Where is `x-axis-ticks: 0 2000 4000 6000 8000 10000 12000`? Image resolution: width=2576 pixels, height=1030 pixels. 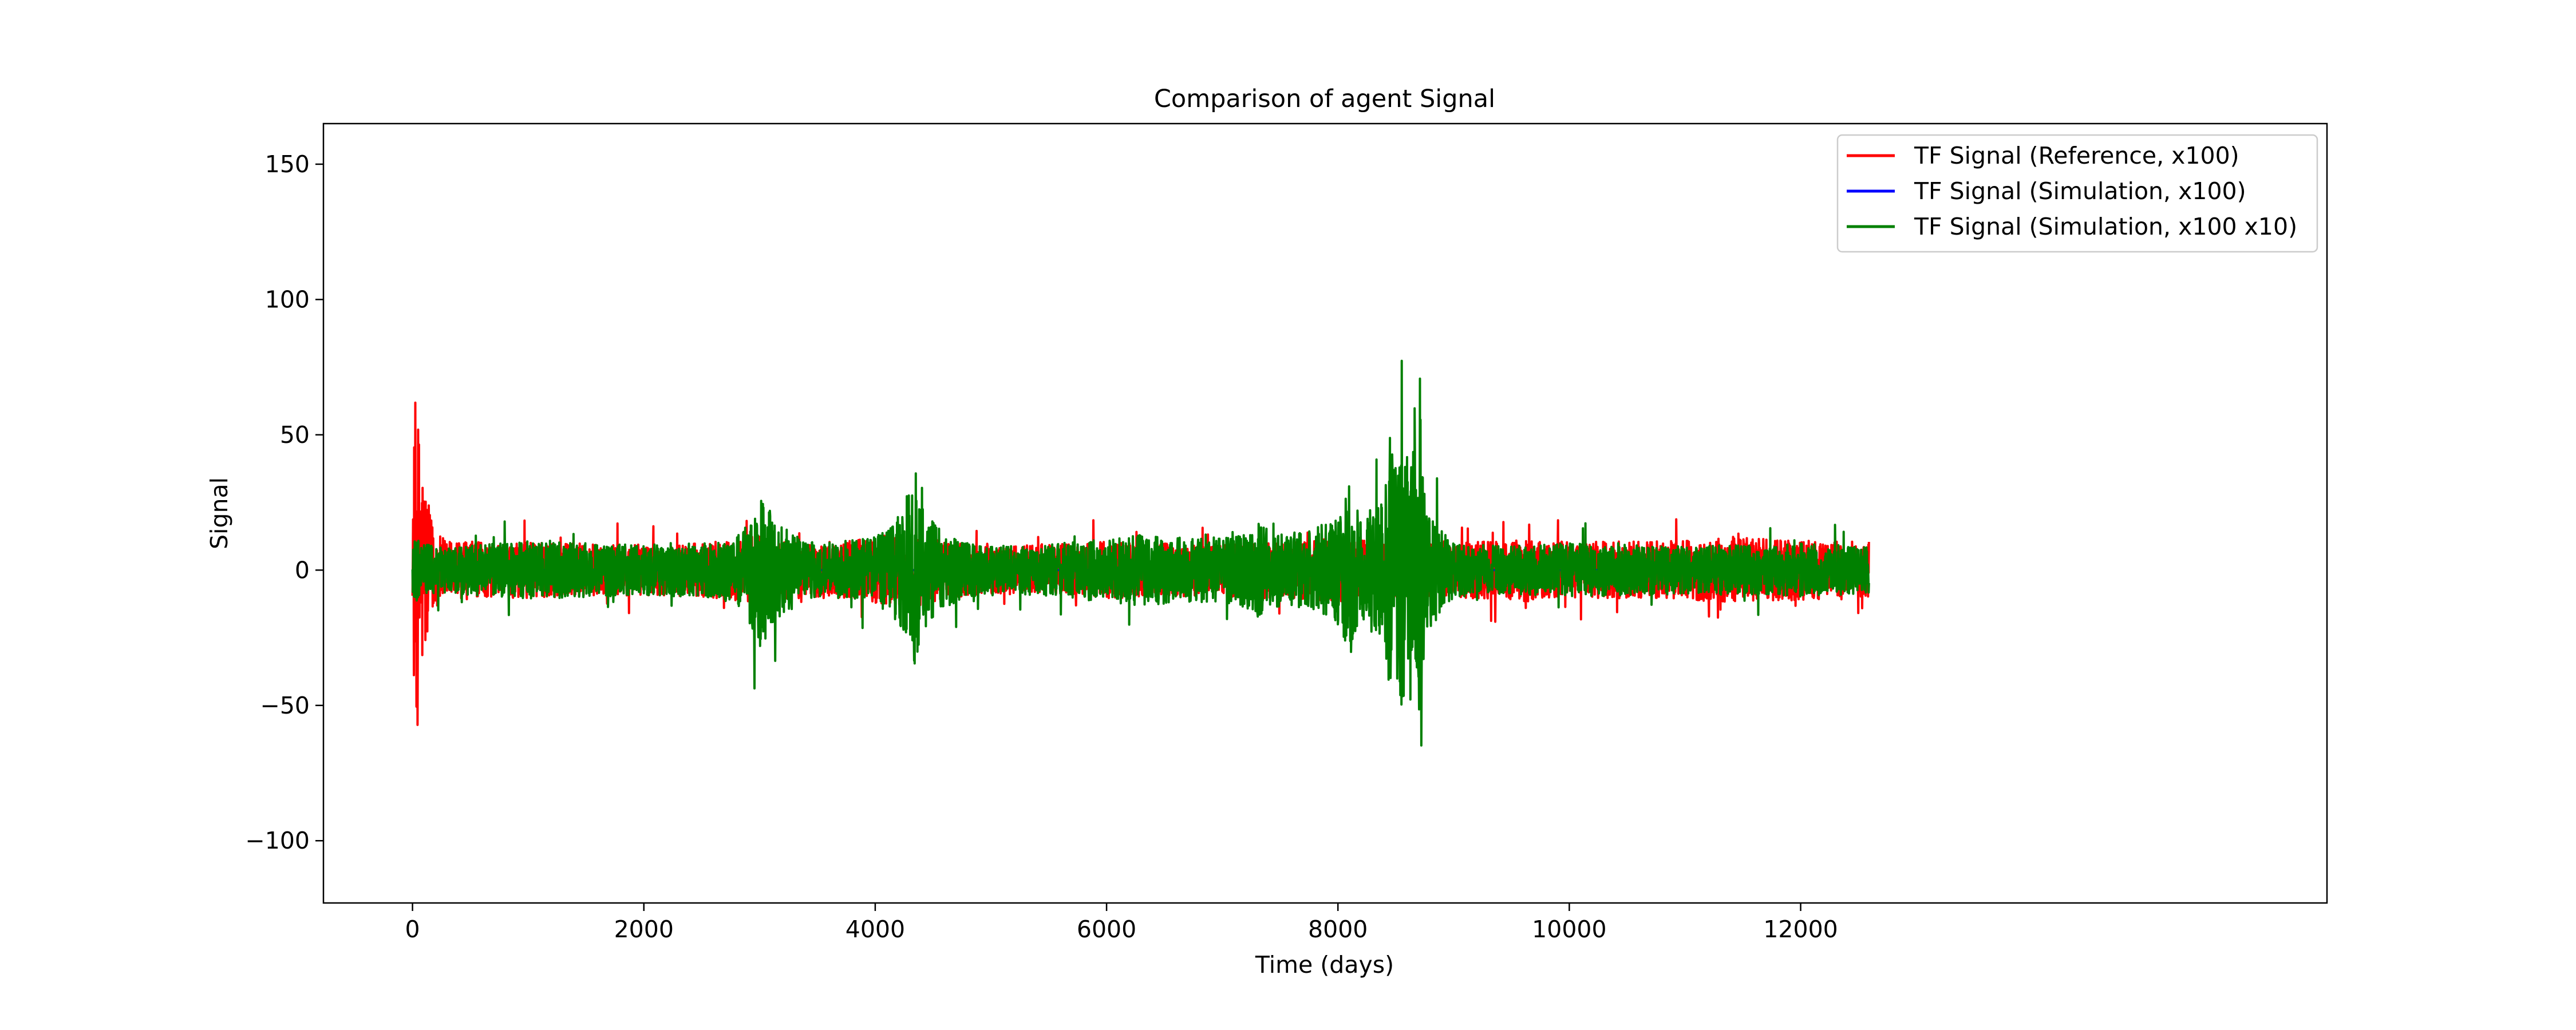
x-axis-ticks: 0 2000 4000 6000 8000 10000 12000 is located at coordinates (1121, 923).